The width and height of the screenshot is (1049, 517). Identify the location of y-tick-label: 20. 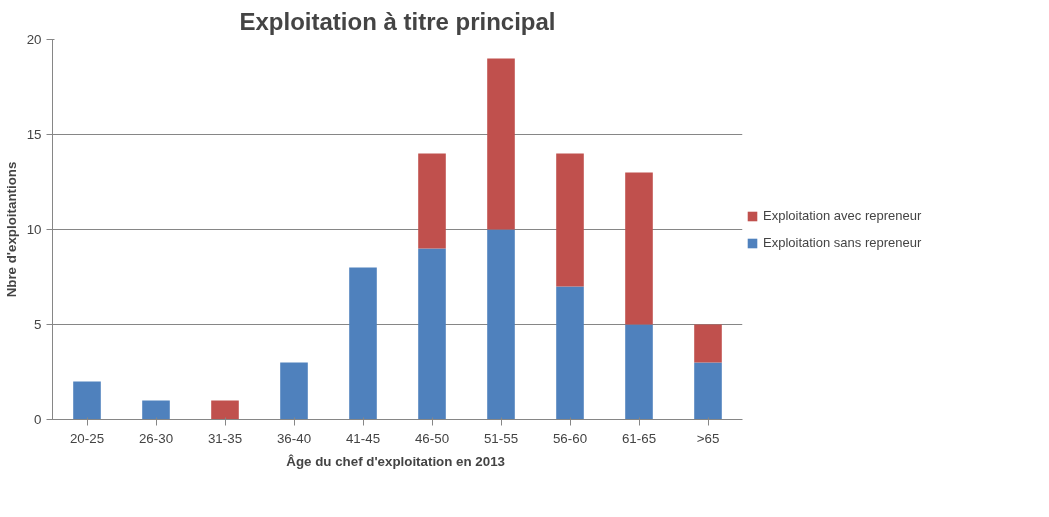
(34, 39).